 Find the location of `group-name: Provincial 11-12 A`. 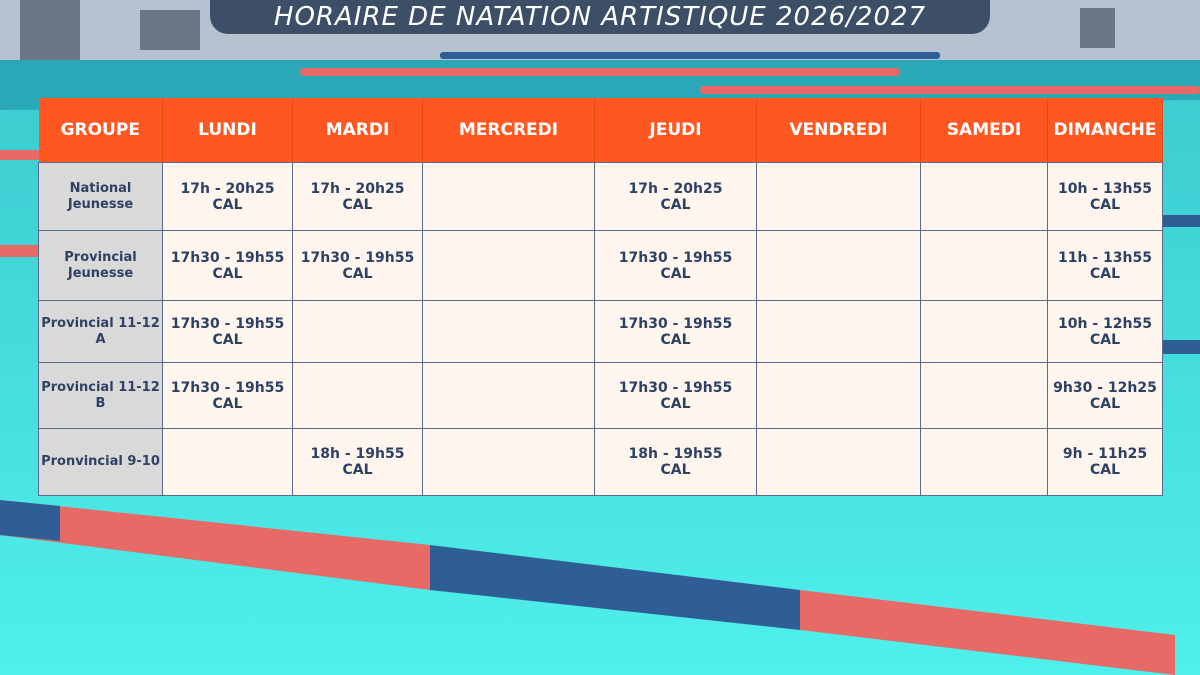

group-name: Provincial 11-12 A is located at coordinates (100, 331).